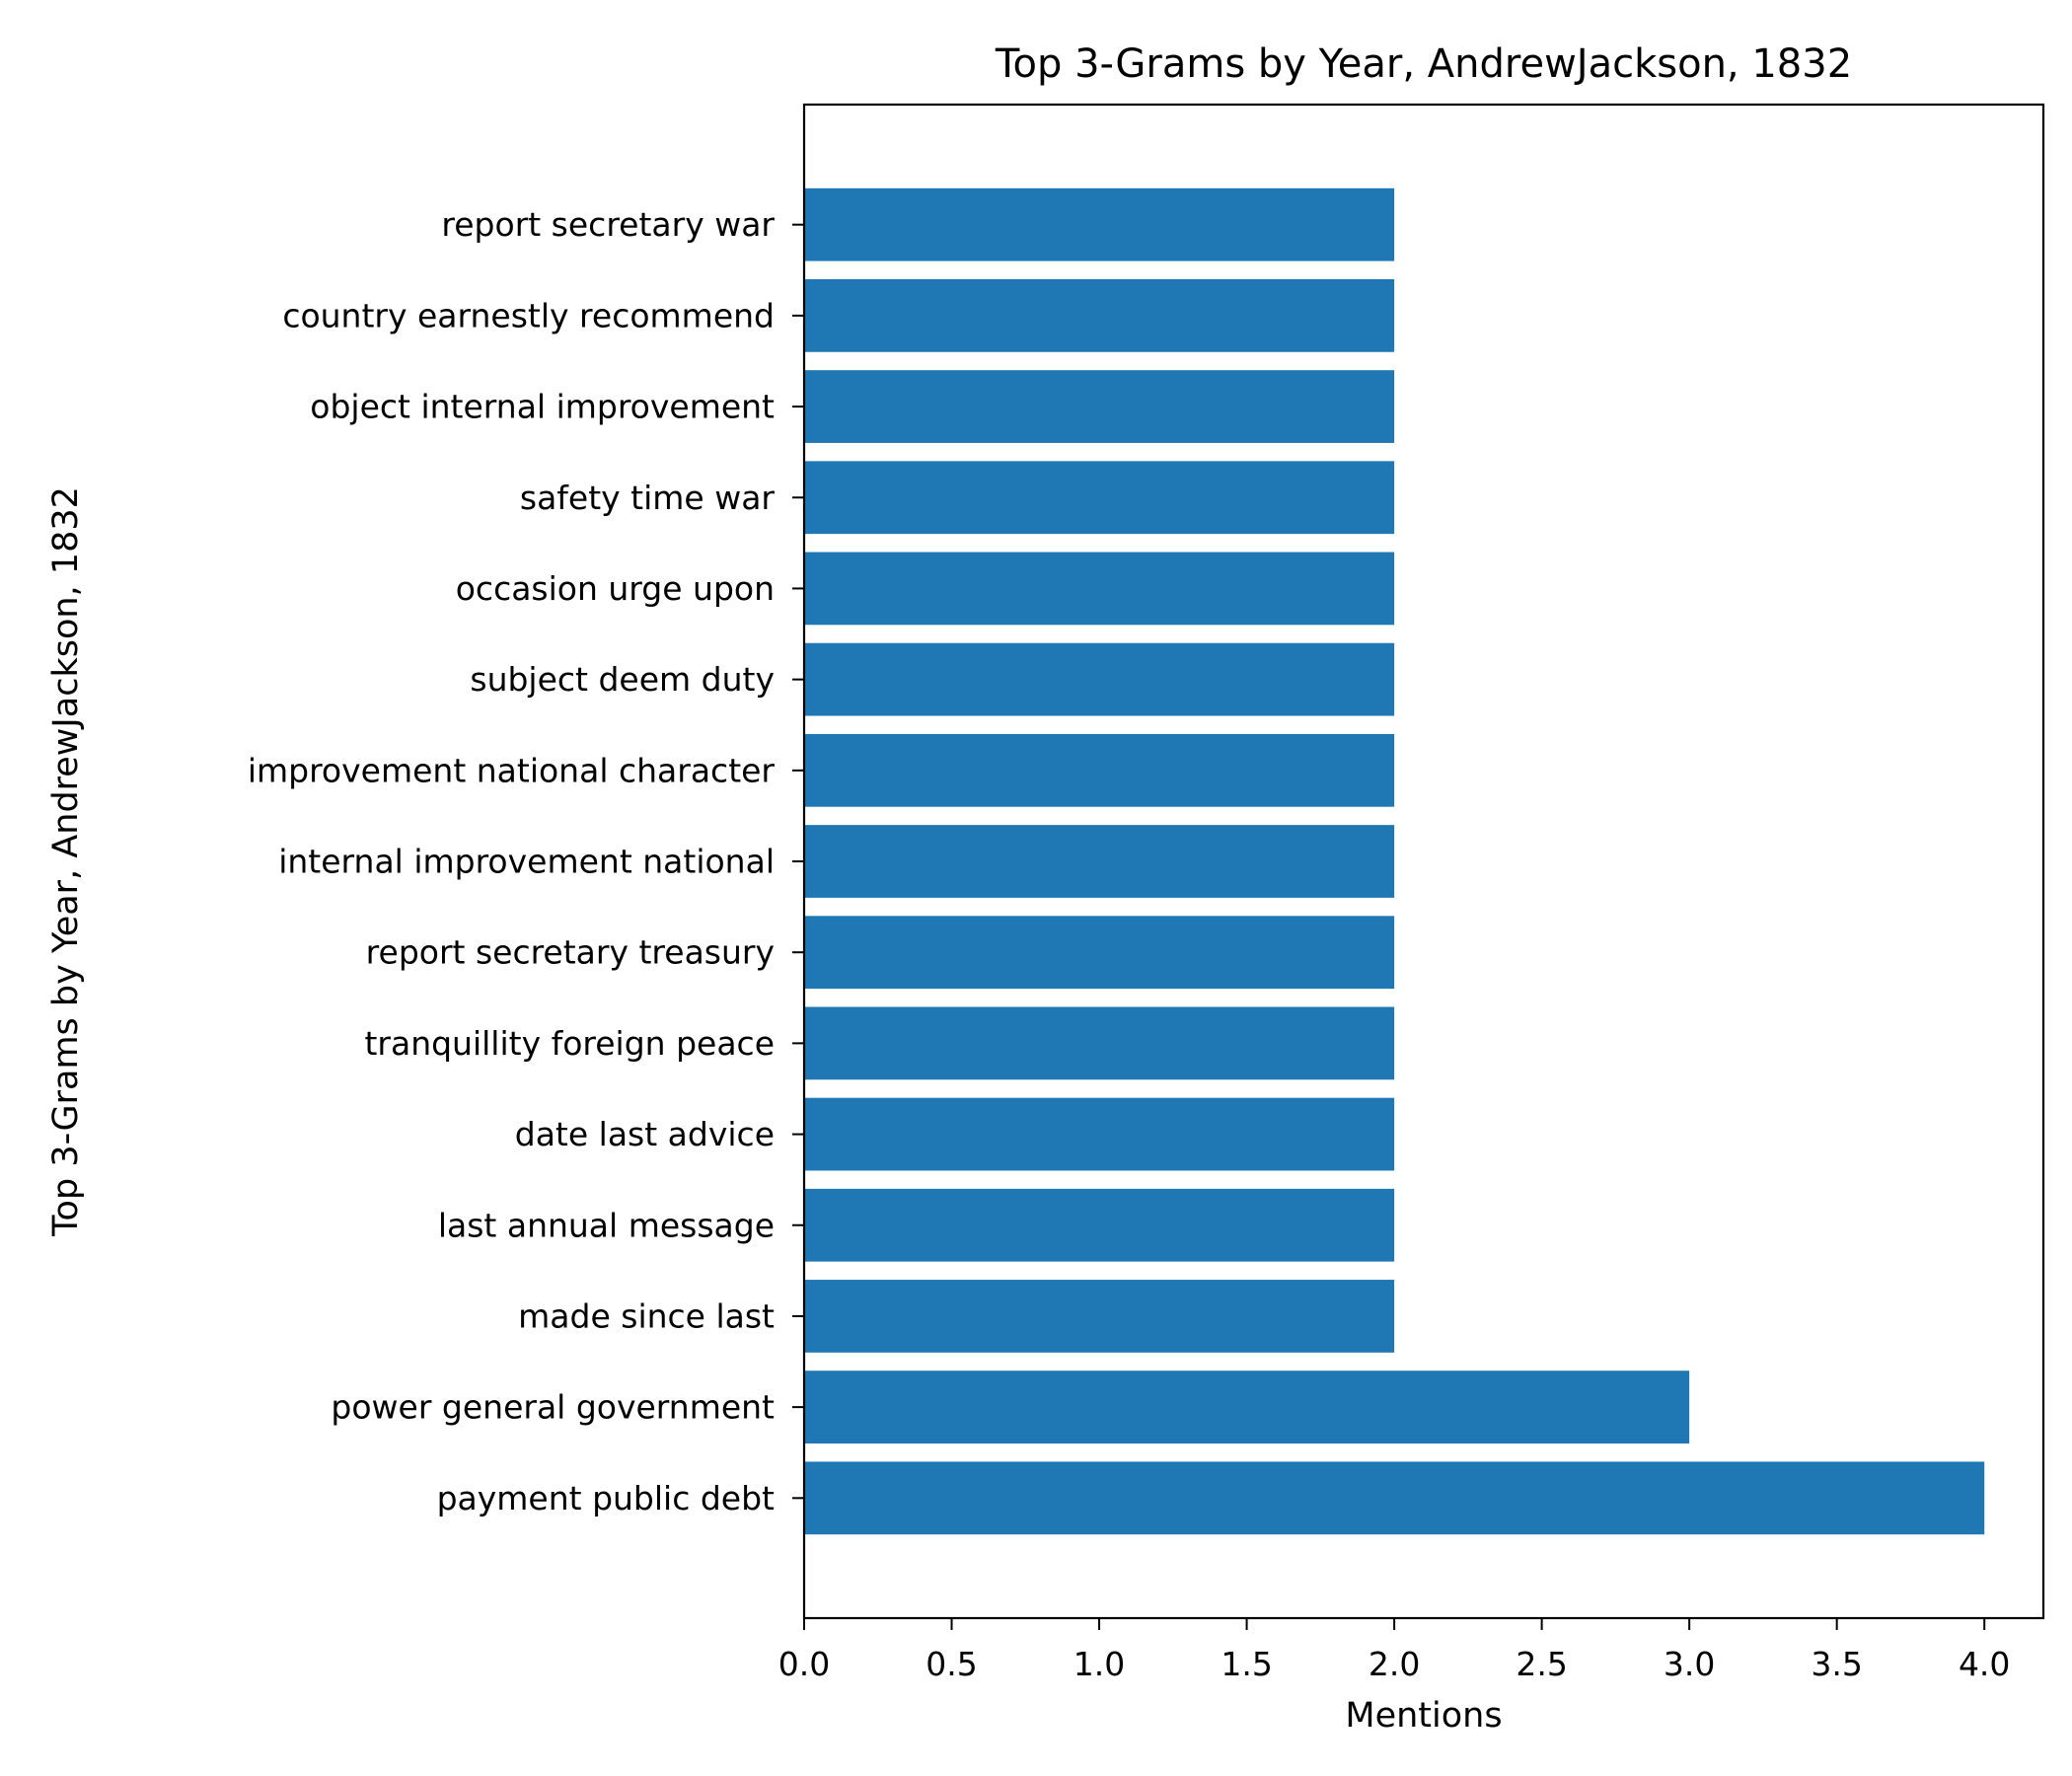 The height and width of the screenshot is (1776, 2072). What do you see at coordinates (622, 680) in the screenshot?
I see `y-tick-label: subject deem duty` at bounding box center [622, 680].